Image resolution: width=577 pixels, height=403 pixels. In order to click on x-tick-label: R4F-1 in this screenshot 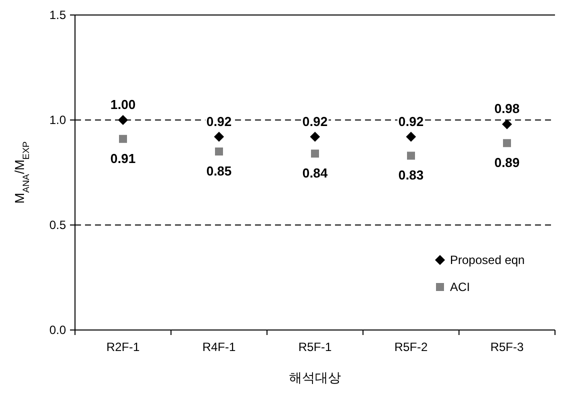, I will do `click(219, 347)`.